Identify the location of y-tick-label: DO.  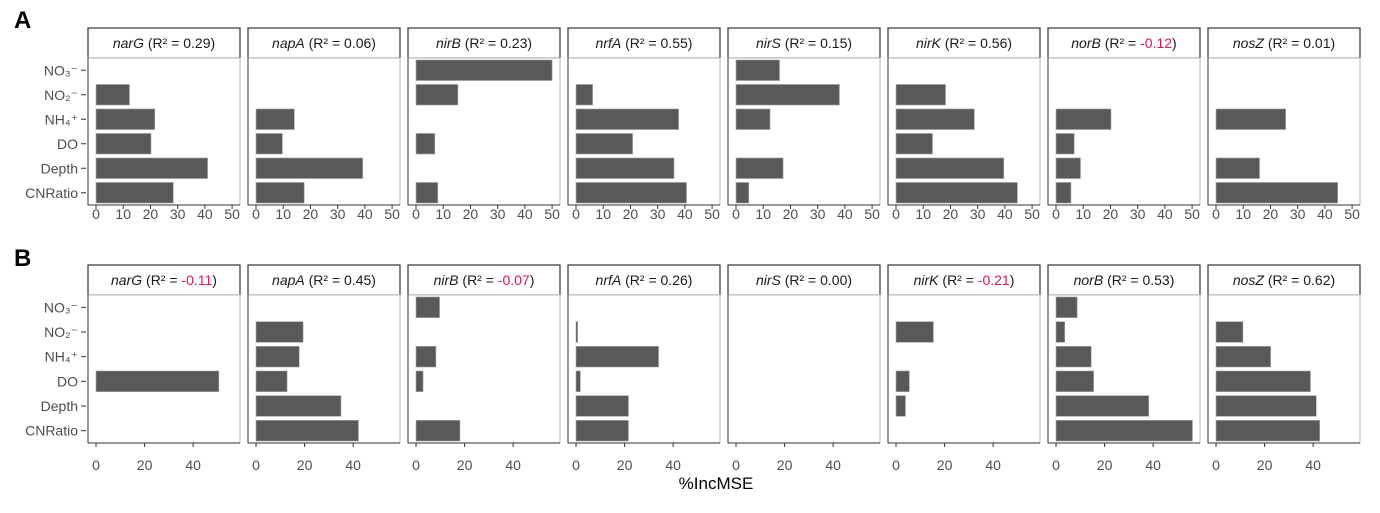
(67, 381).